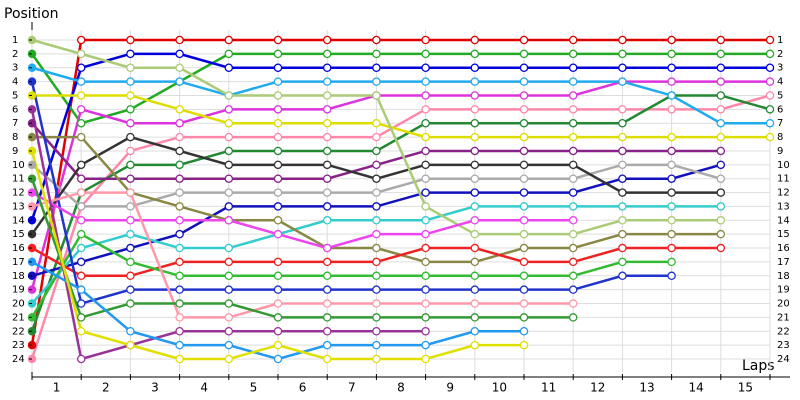 The width and height of the screenshot is (800, 400). I want to click on y-tick-label: 2, so click(15, 54).